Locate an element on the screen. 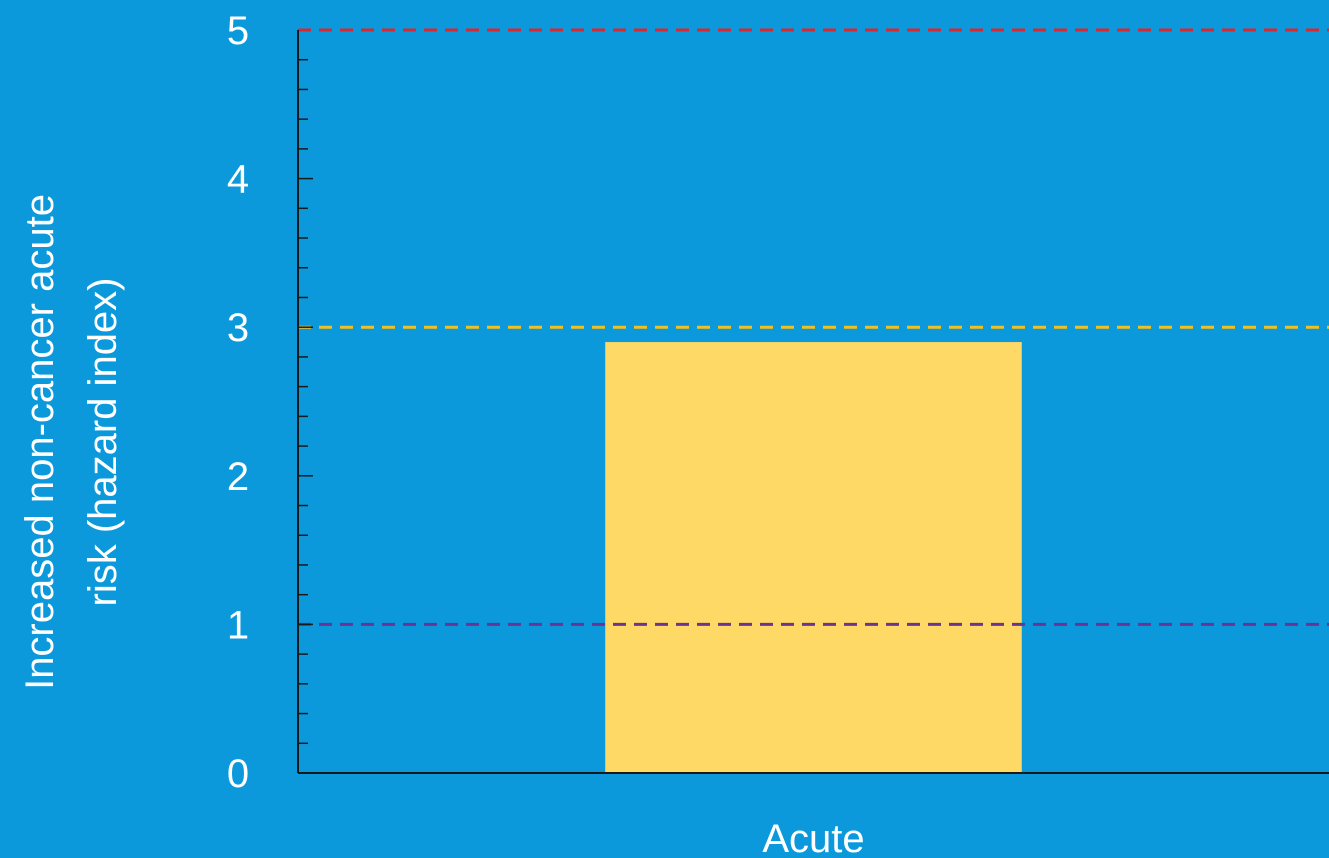 This screenshot has height=858, width=1329. y-tick-label: 0 is located at coordinates (238, 774).